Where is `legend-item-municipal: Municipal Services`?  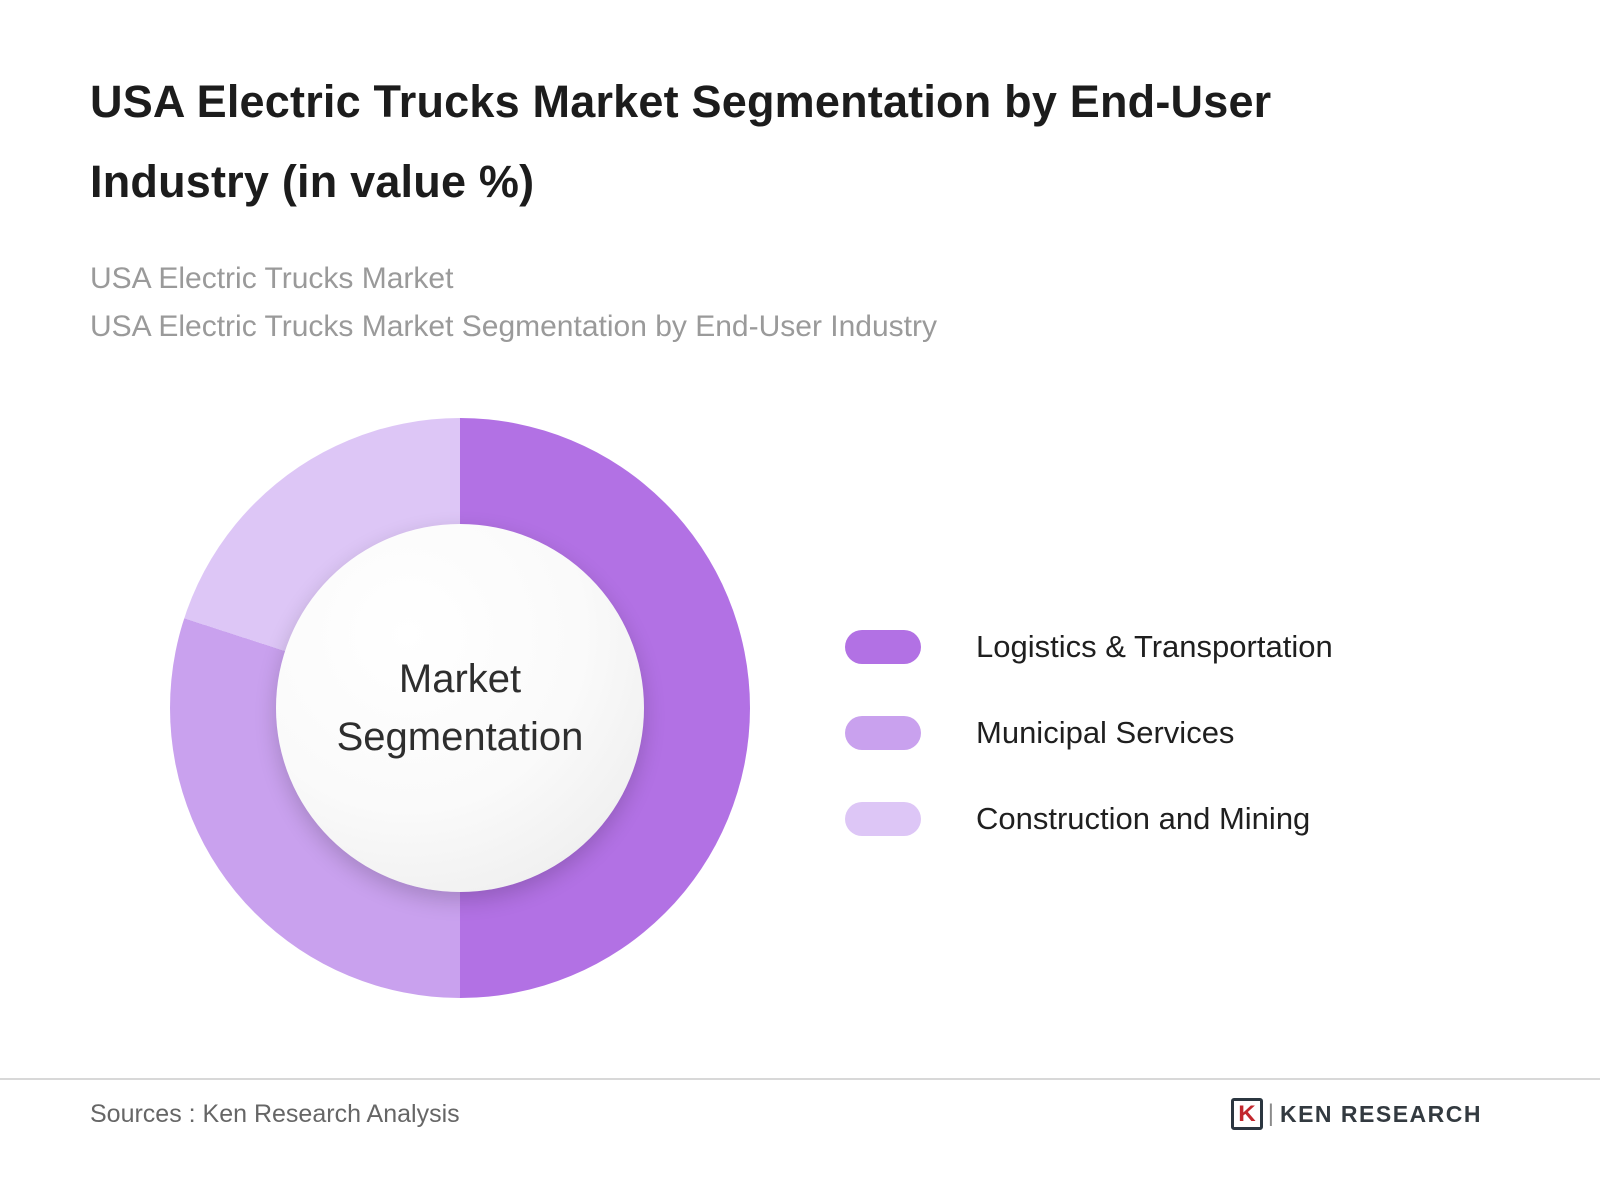 legend-item-municipal: Municipal Services is located at coordinates (1089, 733).